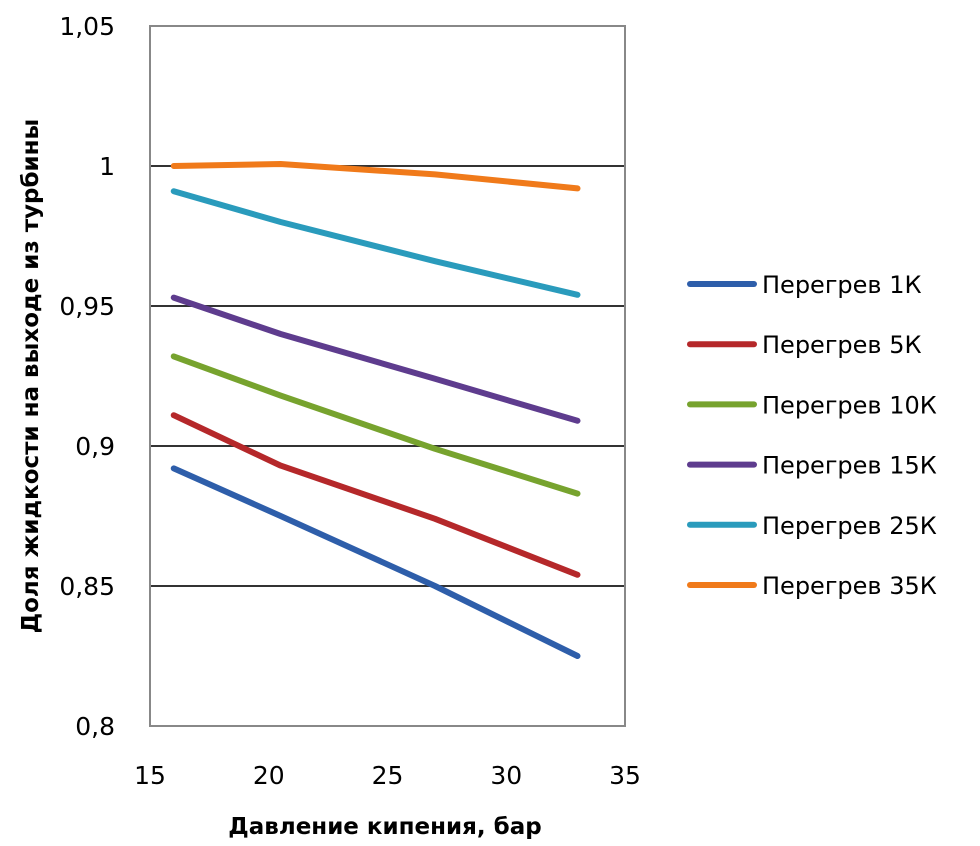 The width and height of the screenshot is (980, 846). Describe the element at coordinates (95, 726) in the screenshot. I see `y-tick-label: 0,8` at that location.